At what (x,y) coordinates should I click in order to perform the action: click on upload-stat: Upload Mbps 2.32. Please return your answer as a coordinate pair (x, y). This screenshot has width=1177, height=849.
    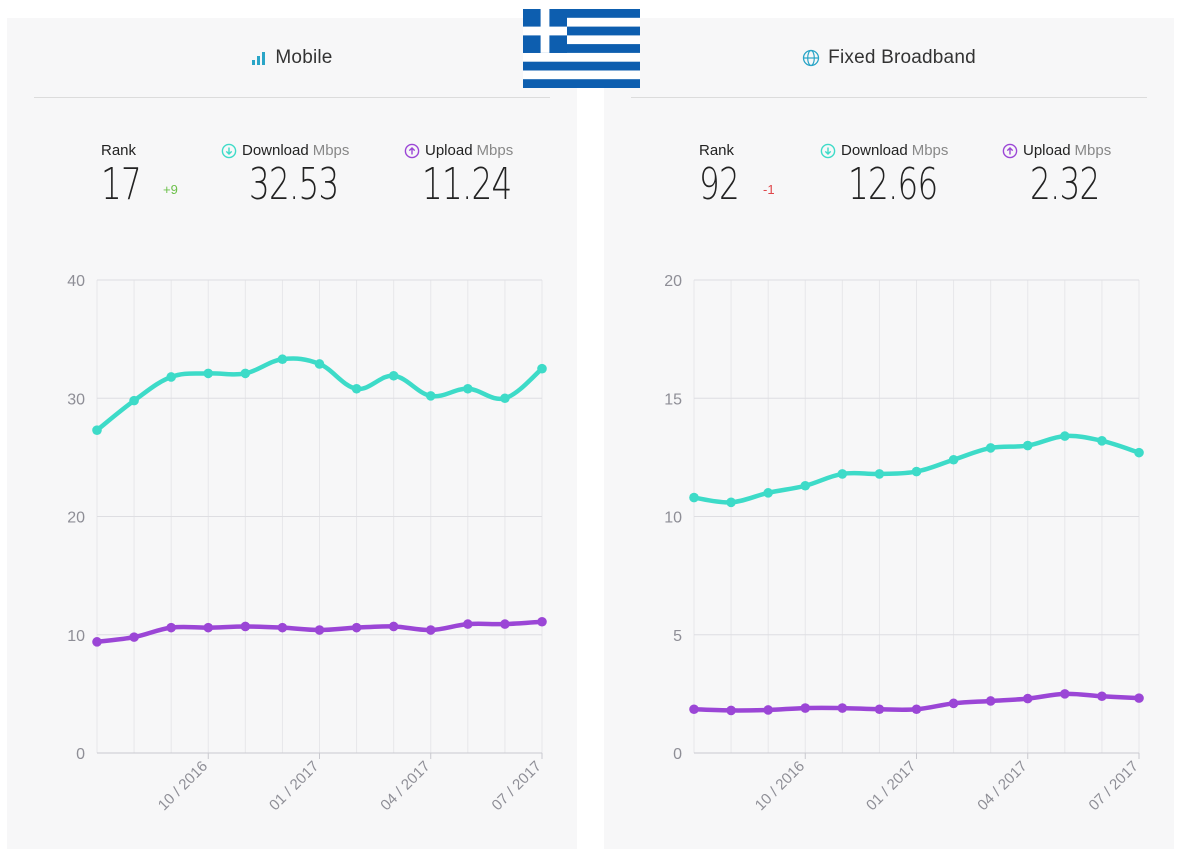
    Looking at the image, I should click on (1063, 174).